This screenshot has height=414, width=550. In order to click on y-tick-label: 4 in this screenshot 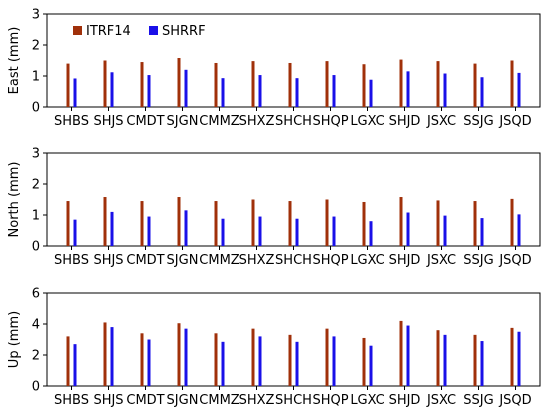, I will do `click(36, 325)`.